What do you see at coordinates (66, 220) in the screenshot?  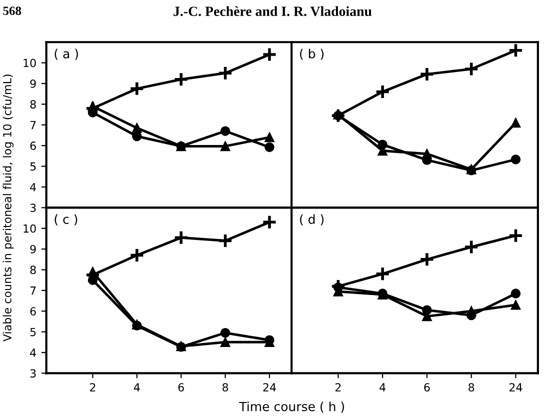 I see `chart-title: ( c )` at bounding box center [66, 220].